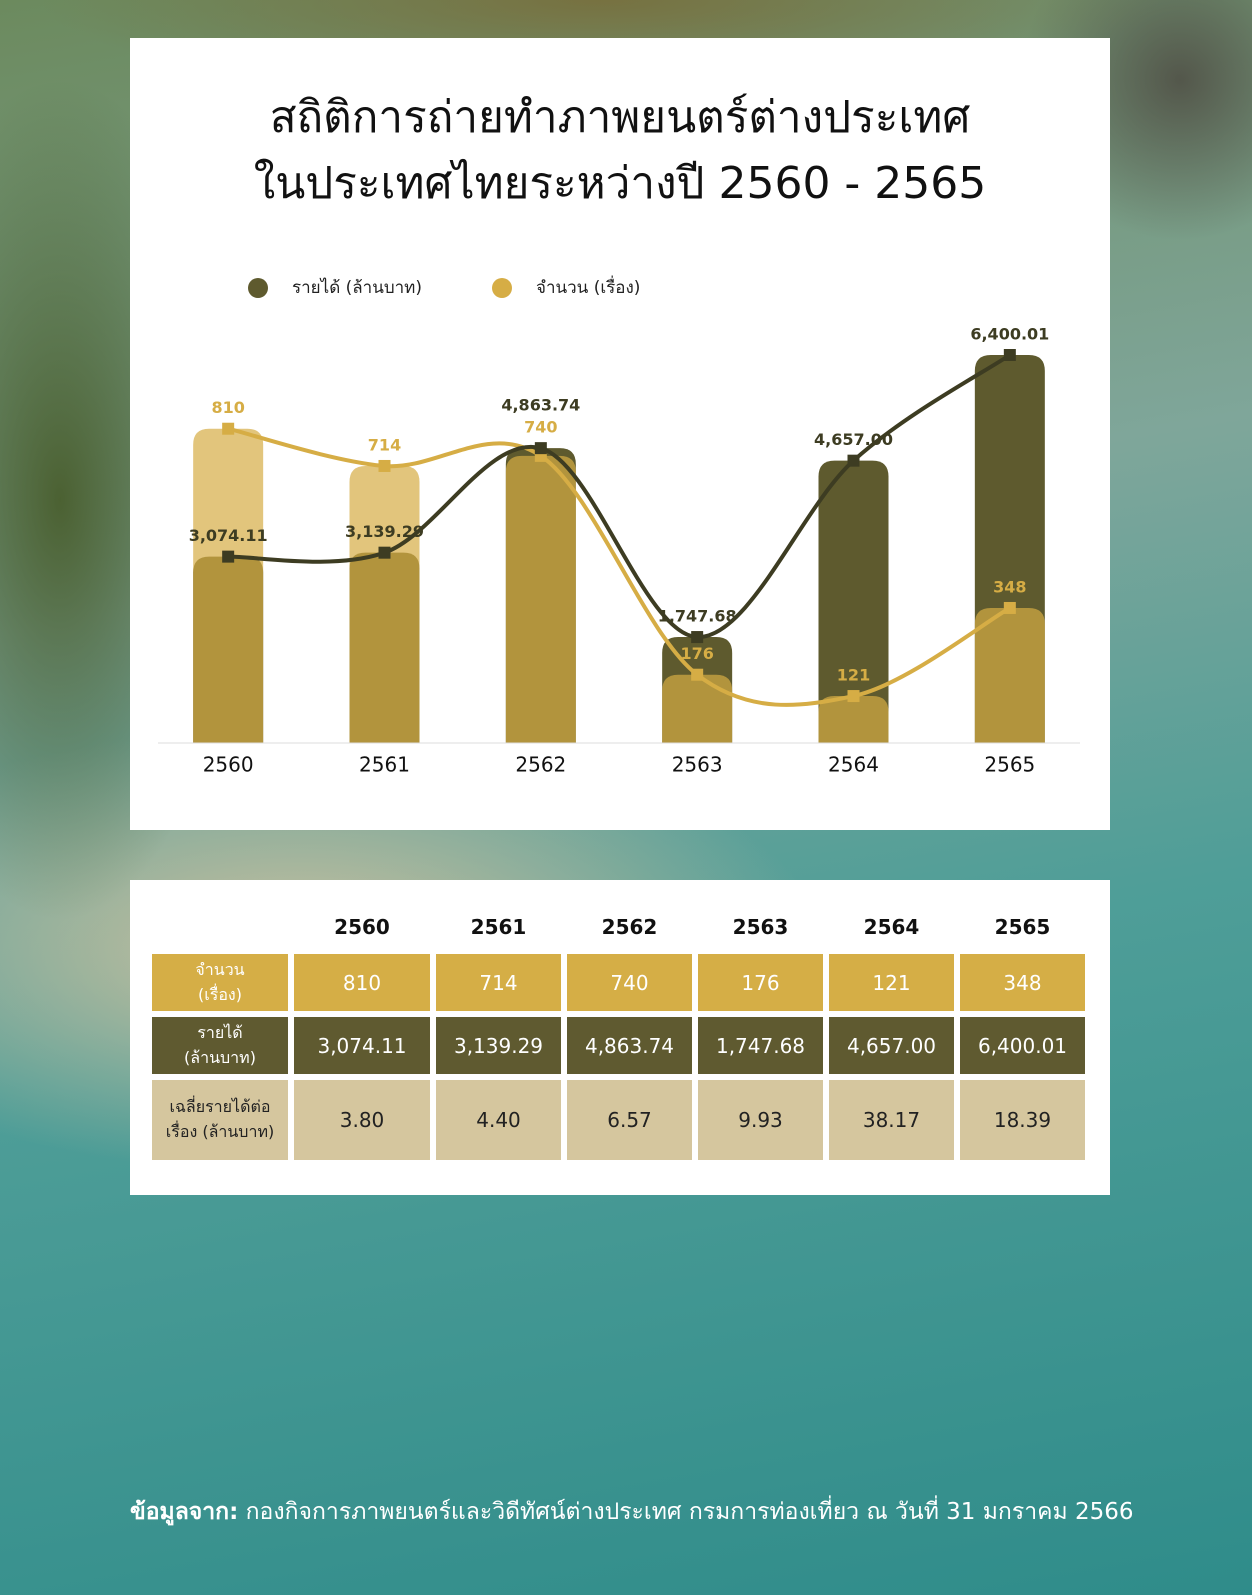 The image size is (1252, 1595). What do you see at coordinates (629, 1045) in the screenshot?
I see `cell: 4,863.74` at bounding box center [629, 1045].